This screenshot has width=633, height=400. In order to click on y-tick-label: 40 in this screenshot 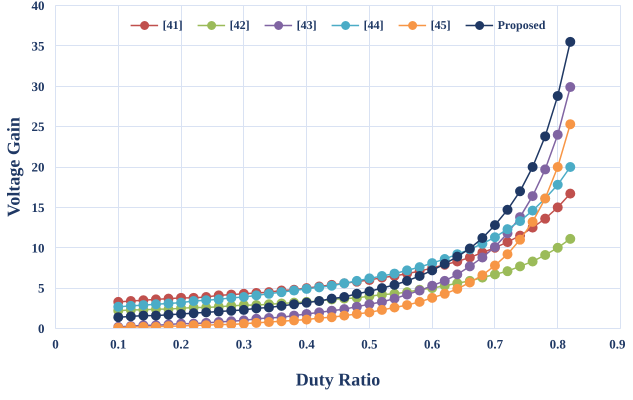, I will do `click(38, 6)`.